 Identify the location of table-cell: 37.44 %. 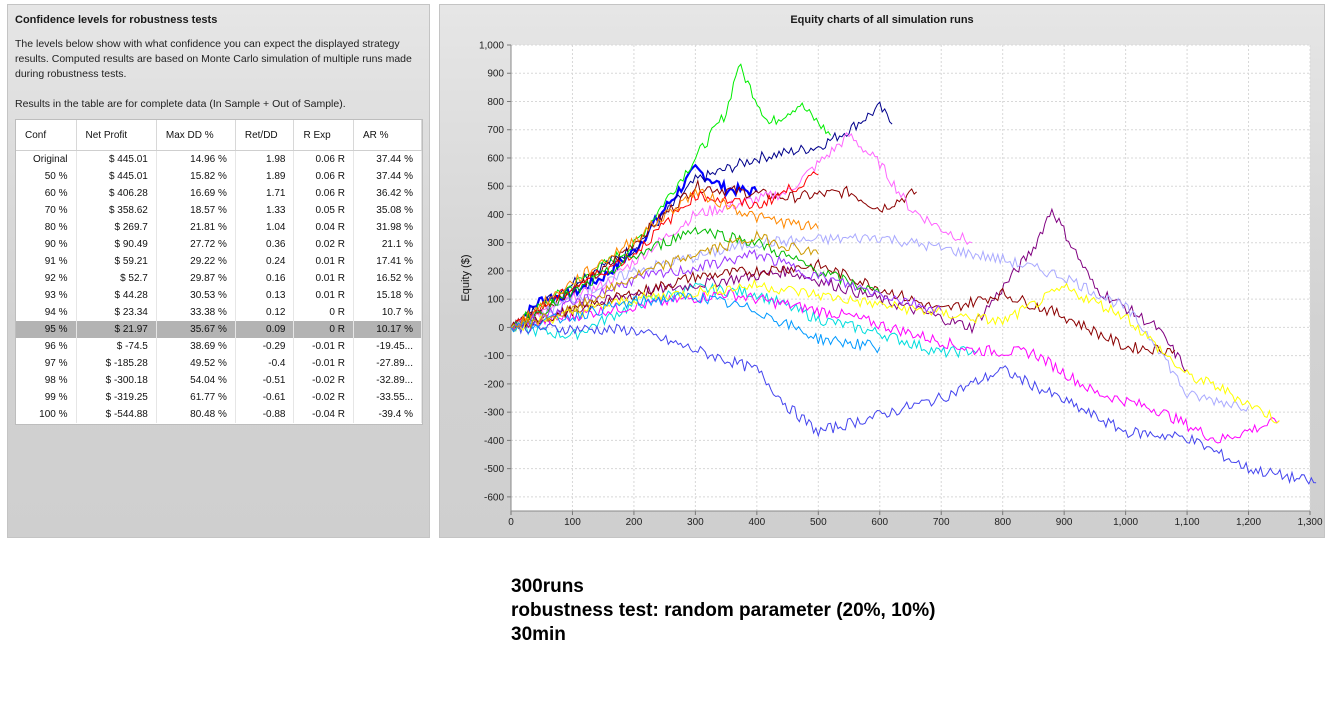
(388, 176).